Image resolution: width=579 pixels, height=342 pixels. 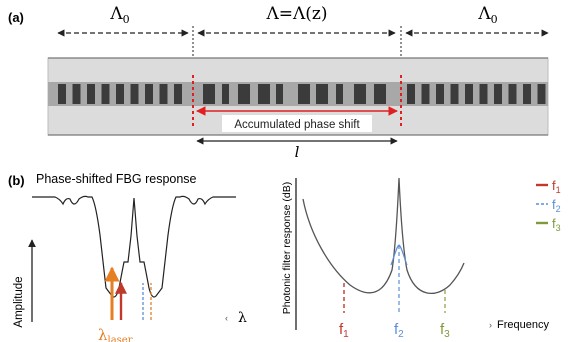 What do you see at coordinates (399, 330) in the screenshot?
I see `f2-label: f2` at bounding box center [399, 330].